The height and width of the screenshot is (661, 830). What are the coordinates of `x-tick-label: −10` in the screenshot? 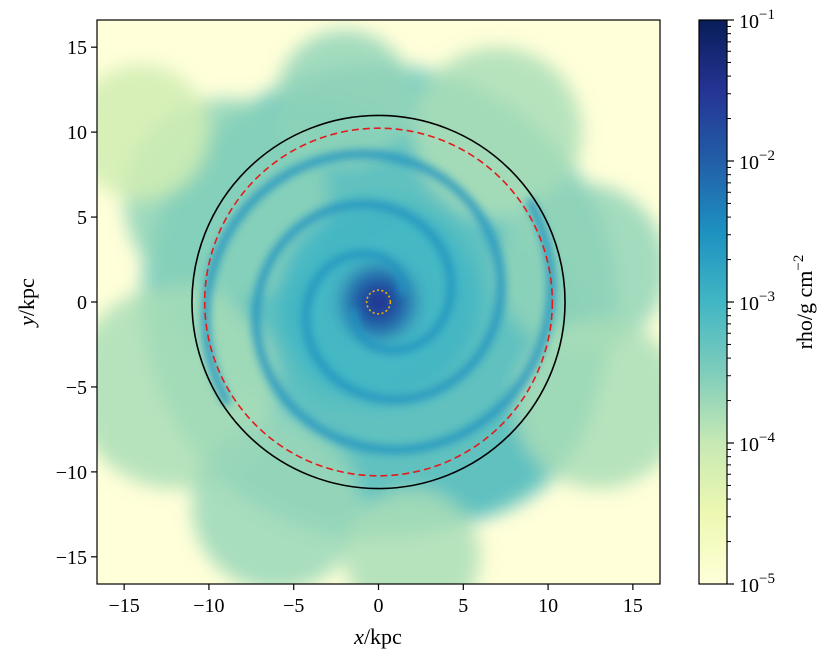 It's located at (208, 606).